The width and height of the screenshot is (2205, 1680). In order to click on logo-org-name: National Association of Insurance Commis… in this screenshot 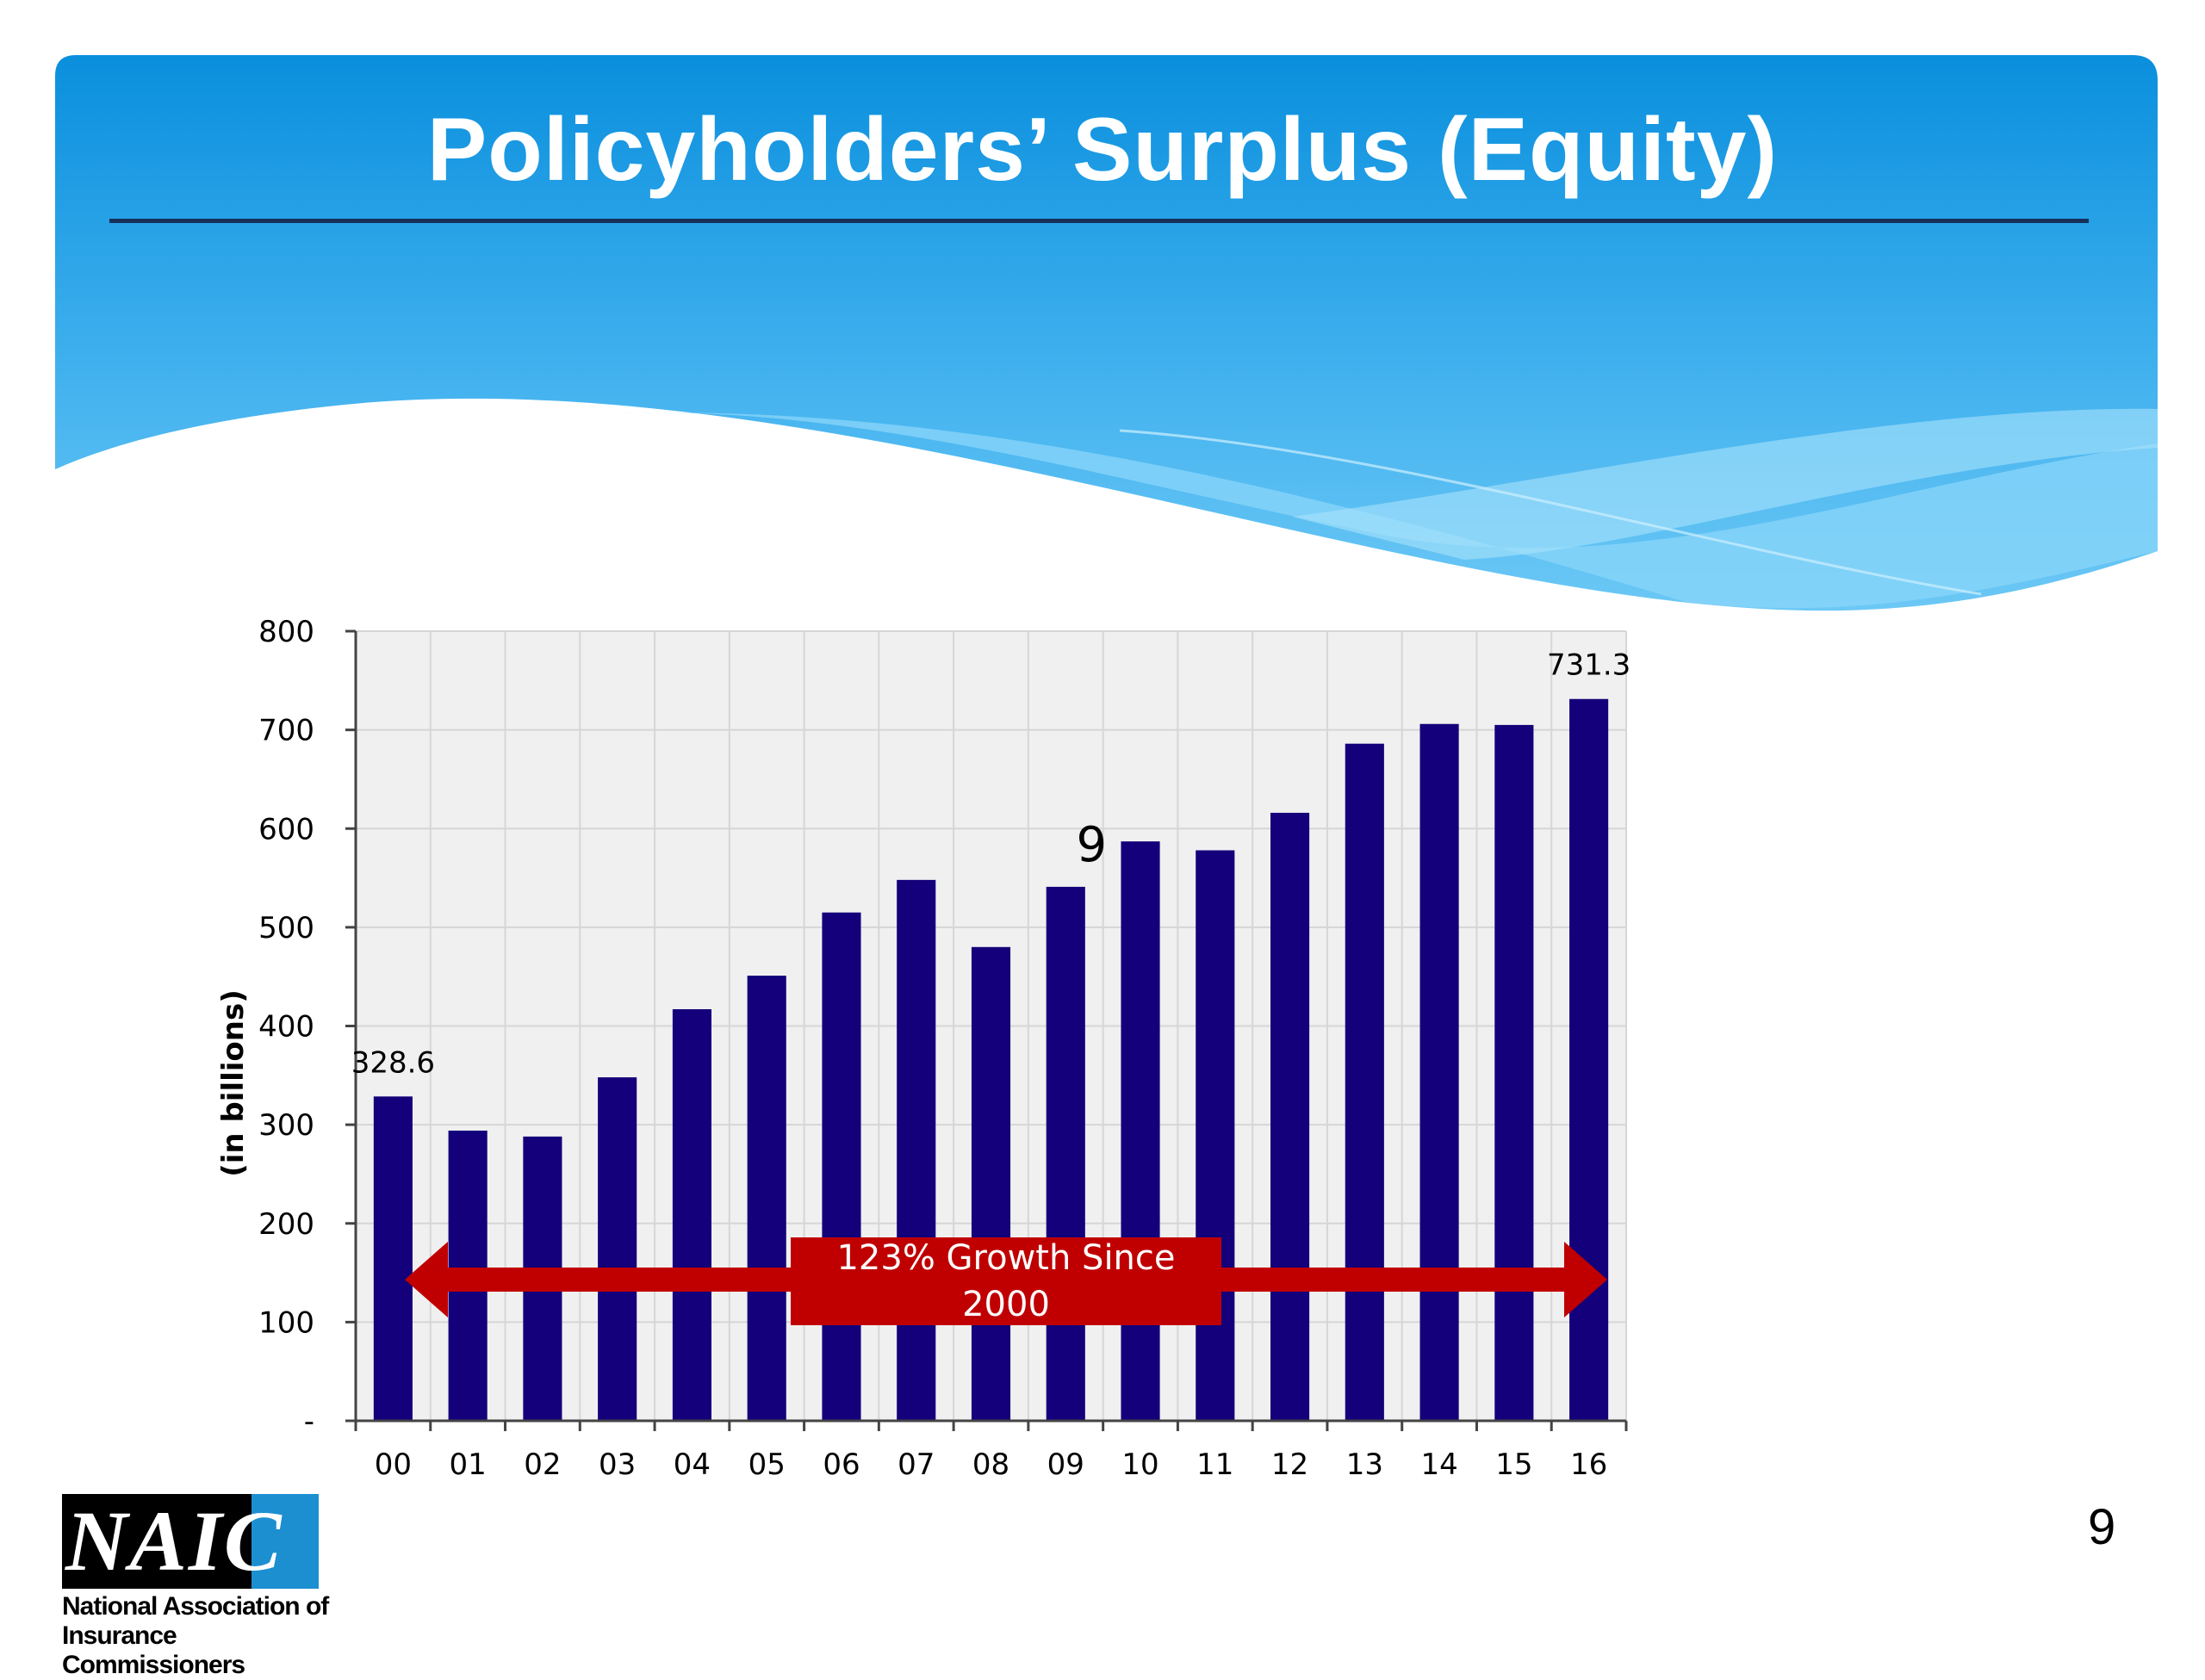, I will do `click(200, 1636)`.